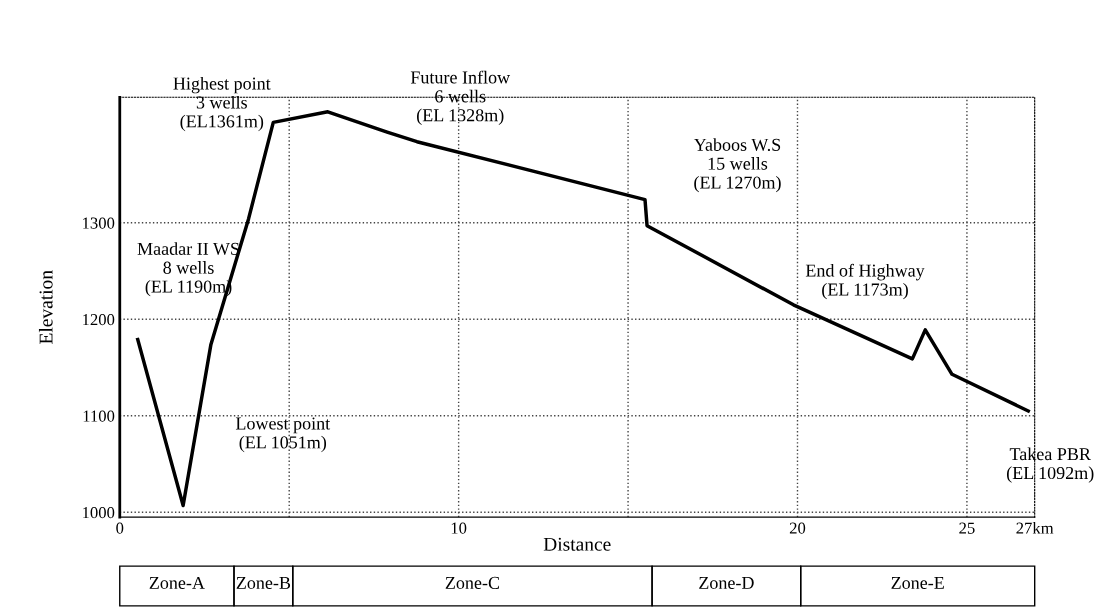  What do you see at coordinates (45, 307) in the screenshot?
I see `y-axis-title: Elevation` at bounding box center [45, 307].